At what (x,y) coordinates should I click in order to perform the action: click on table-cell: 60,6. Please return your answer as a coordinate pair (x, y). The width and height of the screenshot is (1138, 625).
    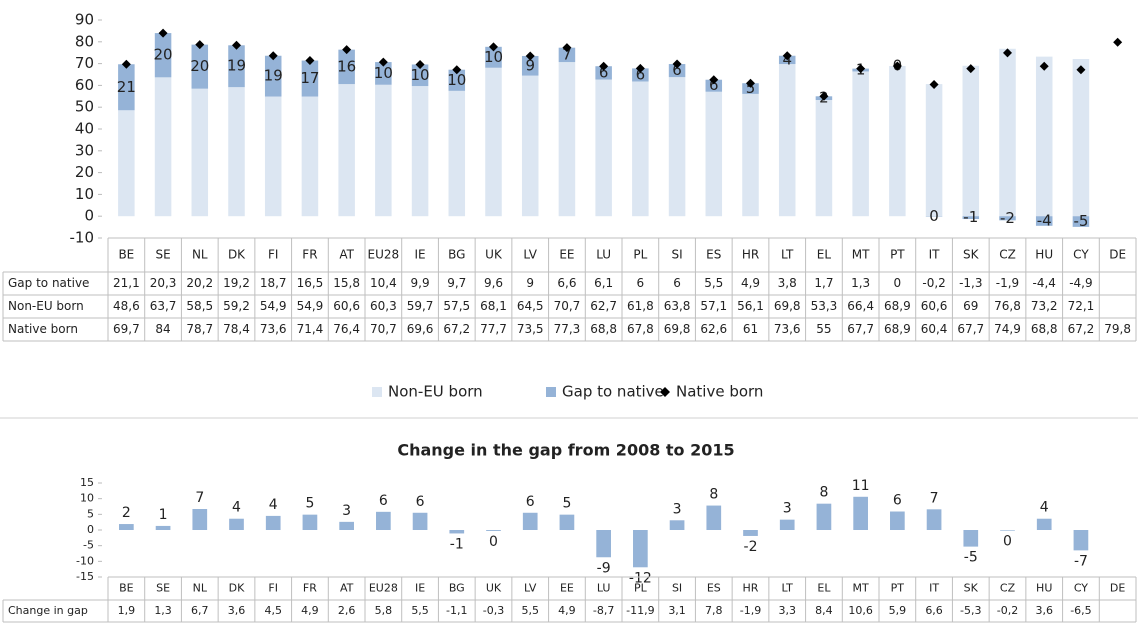
    Looking at the image, I should click on (346, 306).